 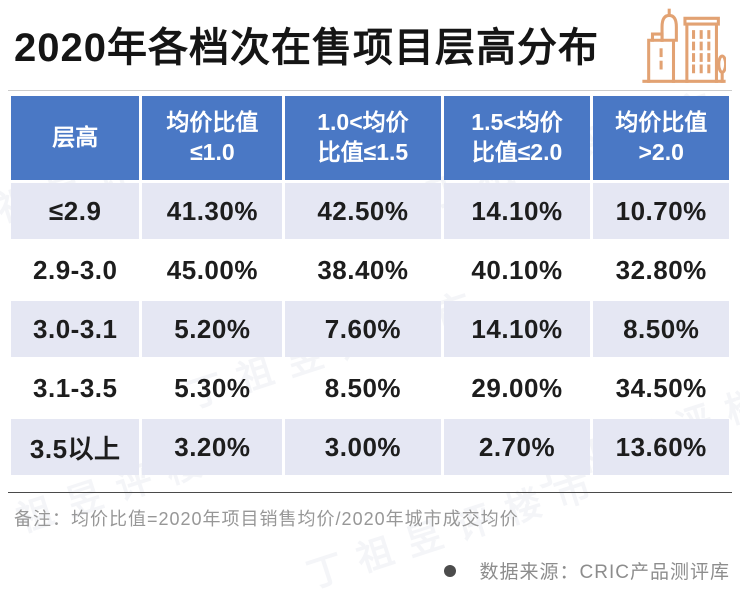 What do you see at coordinates (212, 211) in the screenshot?
I see `data-cell: 41.30%` at bounding box center [212, 211].